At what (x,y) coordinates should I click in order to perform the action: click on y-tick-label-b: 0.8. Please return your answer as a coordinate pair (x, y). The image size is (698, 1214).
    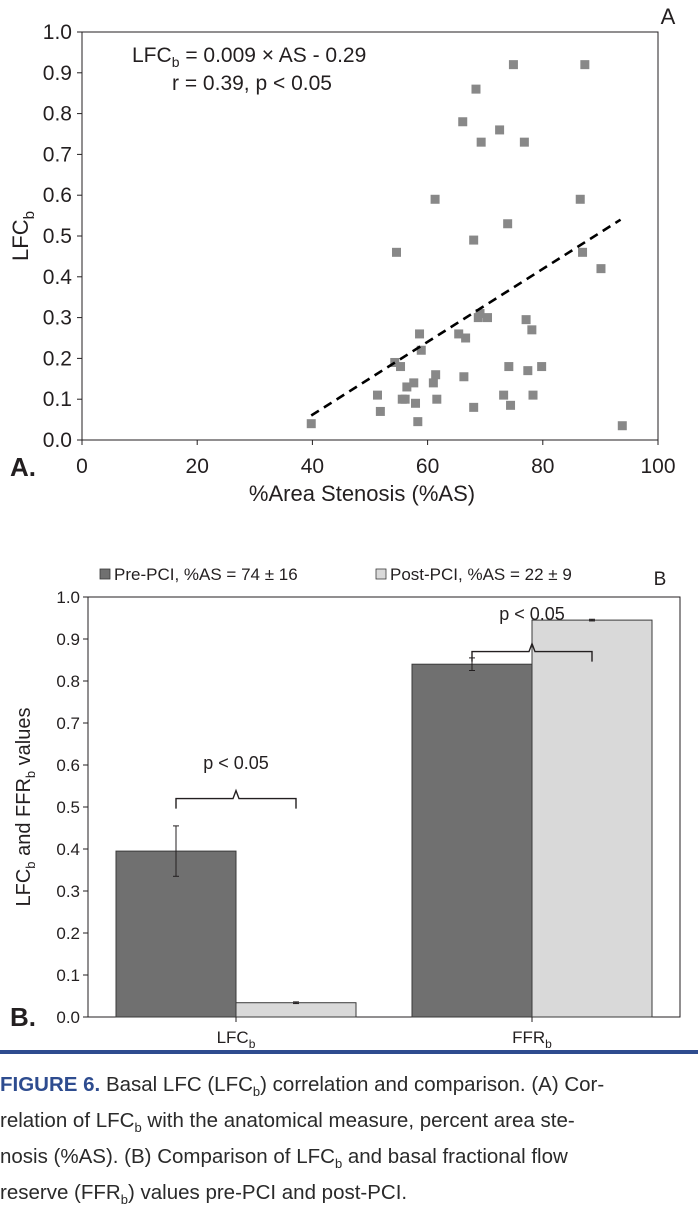
    Looking at the image, I should click on (68, 681).